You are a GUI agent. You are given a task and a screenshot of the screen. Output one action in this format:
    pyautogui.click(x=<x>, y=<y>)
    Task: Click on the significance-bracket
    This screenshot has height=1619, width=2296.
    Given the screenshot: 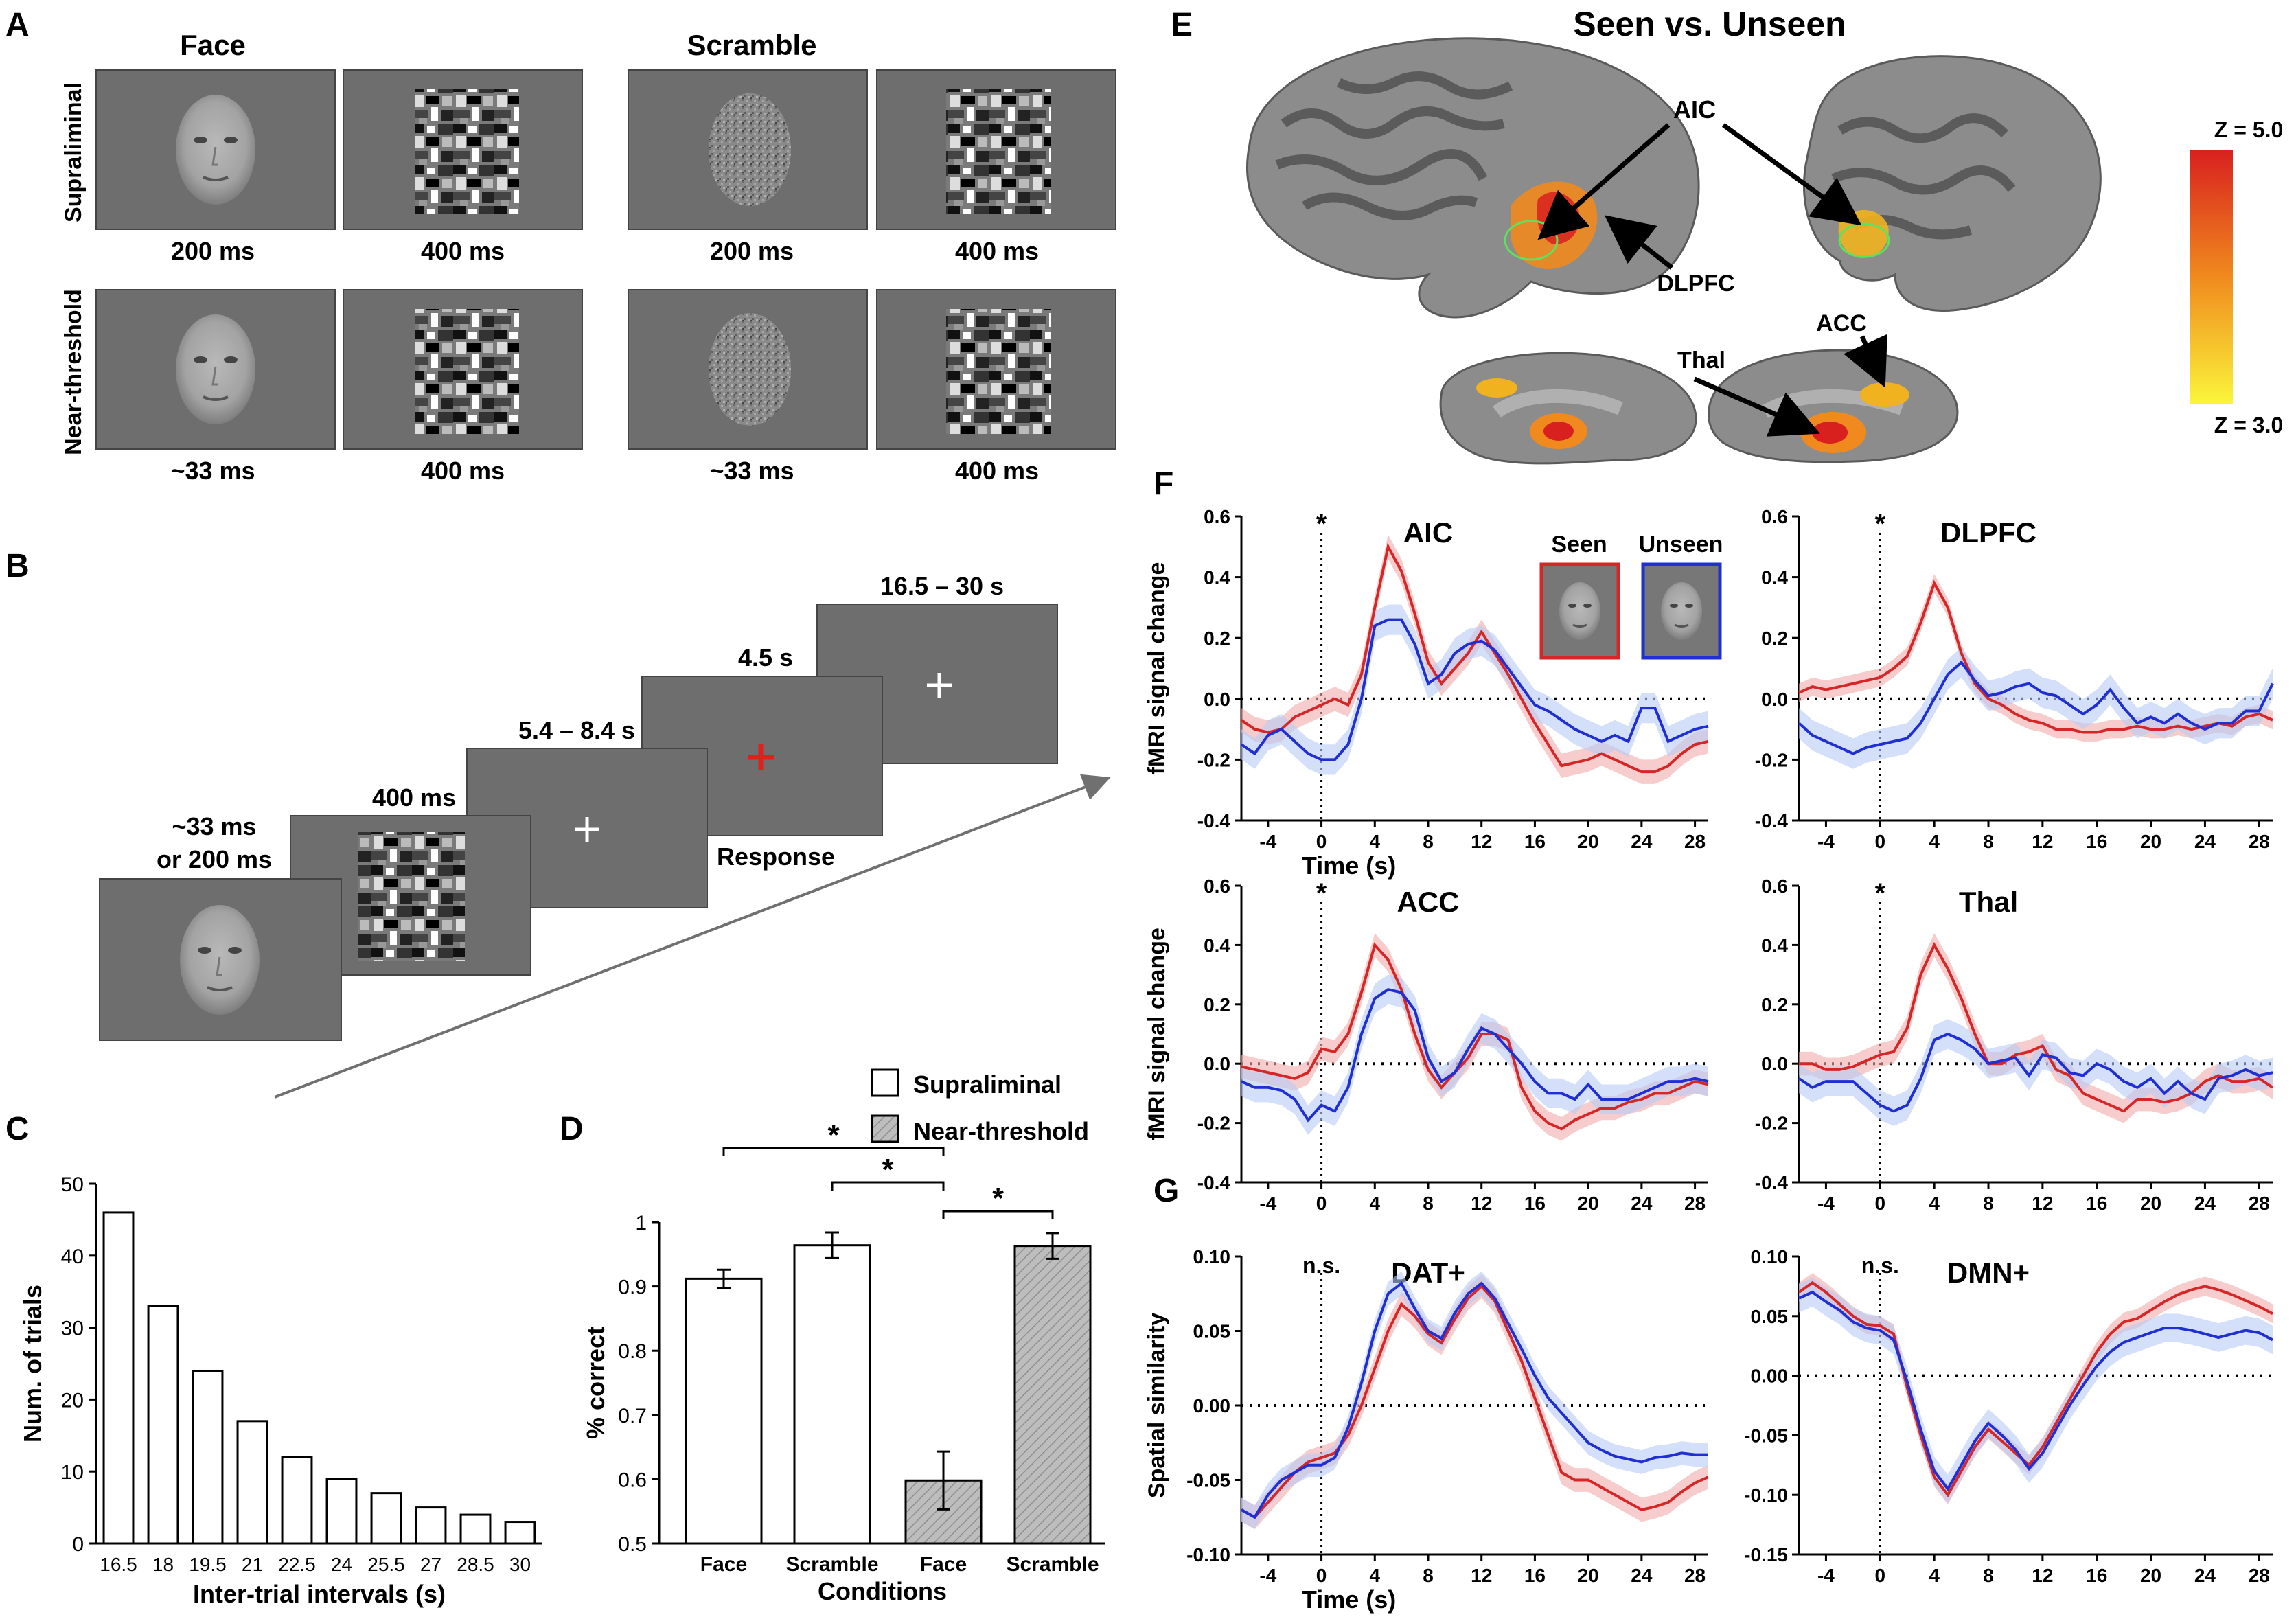 What is the action you would take?
    pyautogui.click(x=833, y=1151)
    